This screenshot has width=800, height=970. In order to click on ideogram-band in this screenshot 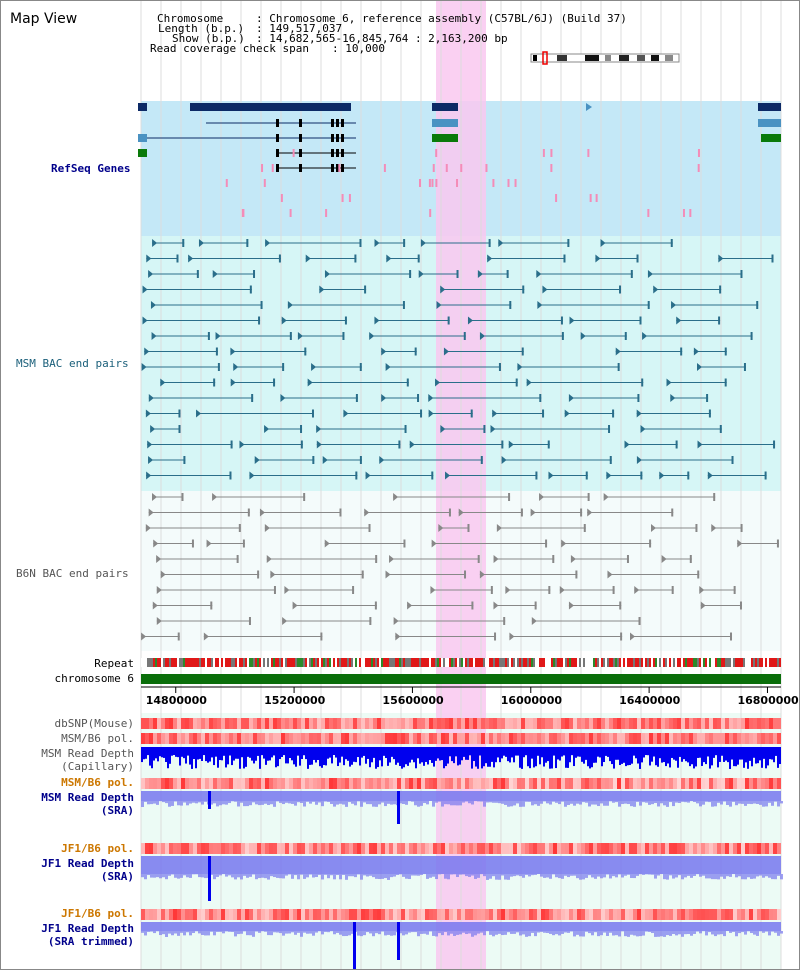, I will do `click(608, 58)`.